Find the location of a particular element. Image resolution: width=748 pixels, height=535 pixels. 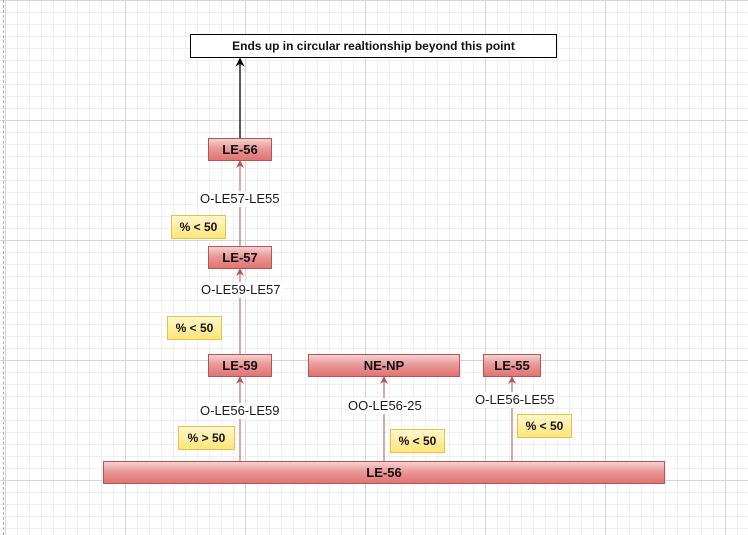

edge-label-le59-to-le57: O-LE59-LE57 is located at coordinates (241, 290).